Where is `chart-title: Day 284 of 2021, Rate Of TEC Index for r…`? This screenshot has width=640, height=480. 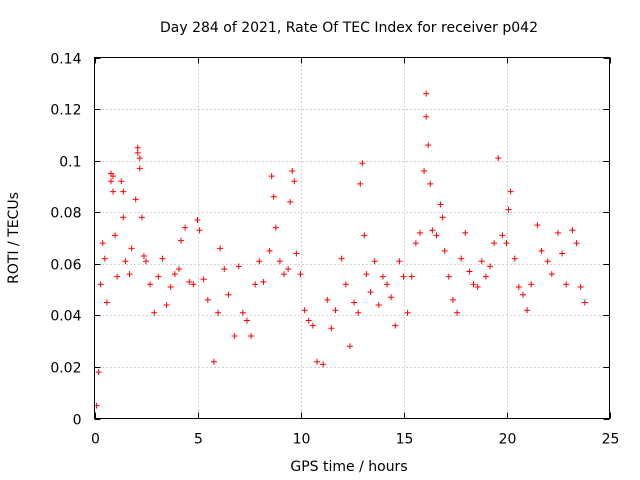 chart-title: Day 284 of 2021, Rate Of TEC Index for r… is located at coordinates (349, 28).